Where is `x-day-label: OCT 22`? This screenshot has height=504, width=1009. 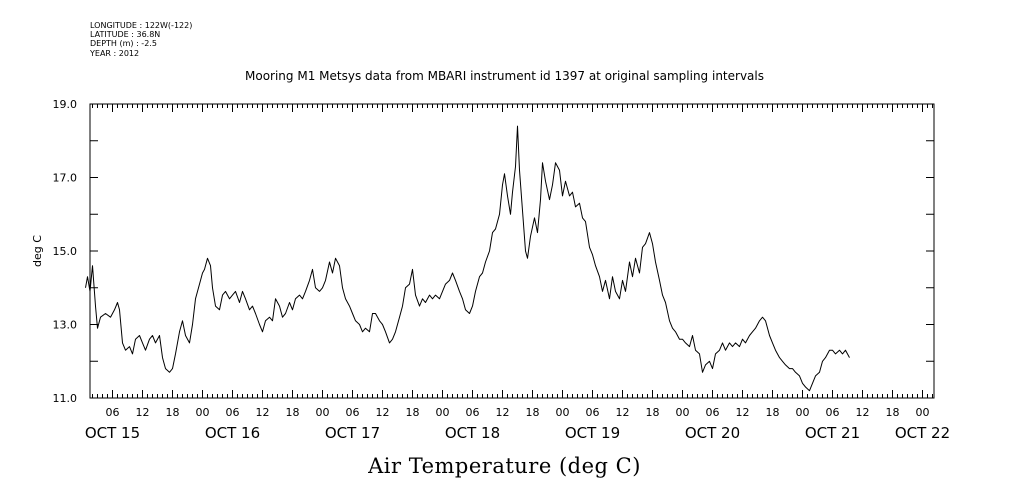
x-day-label: OCT 22 is located at coordinates (922, 433).